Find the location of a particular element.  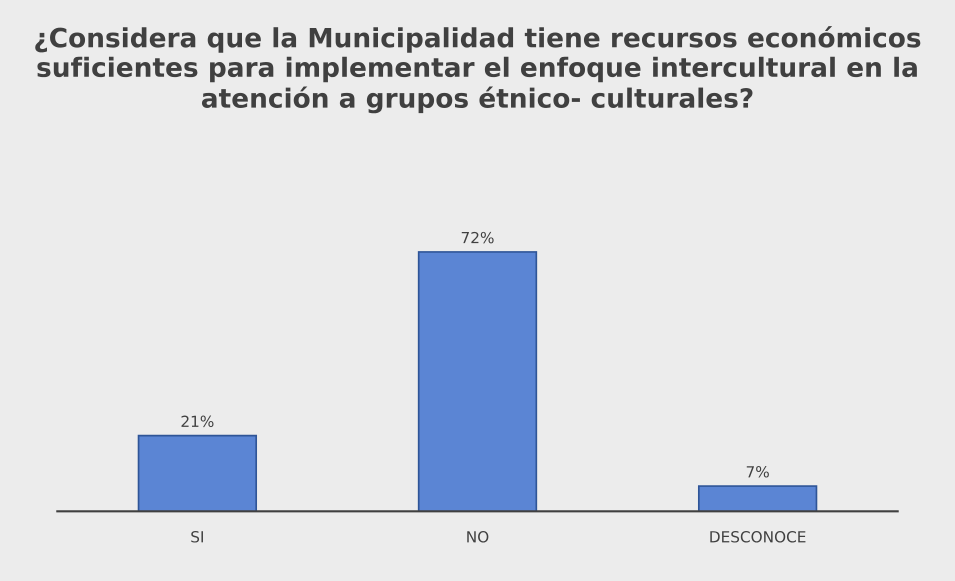

data-label: 72% is located at coordinates (478, 238).